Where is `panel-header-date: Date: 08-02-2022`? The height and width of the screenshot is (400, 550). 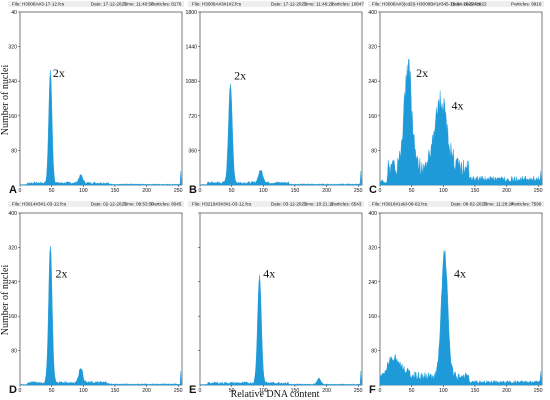 panel-header-date: Date: 08-02-2022 is located at coordinates (469, 204).